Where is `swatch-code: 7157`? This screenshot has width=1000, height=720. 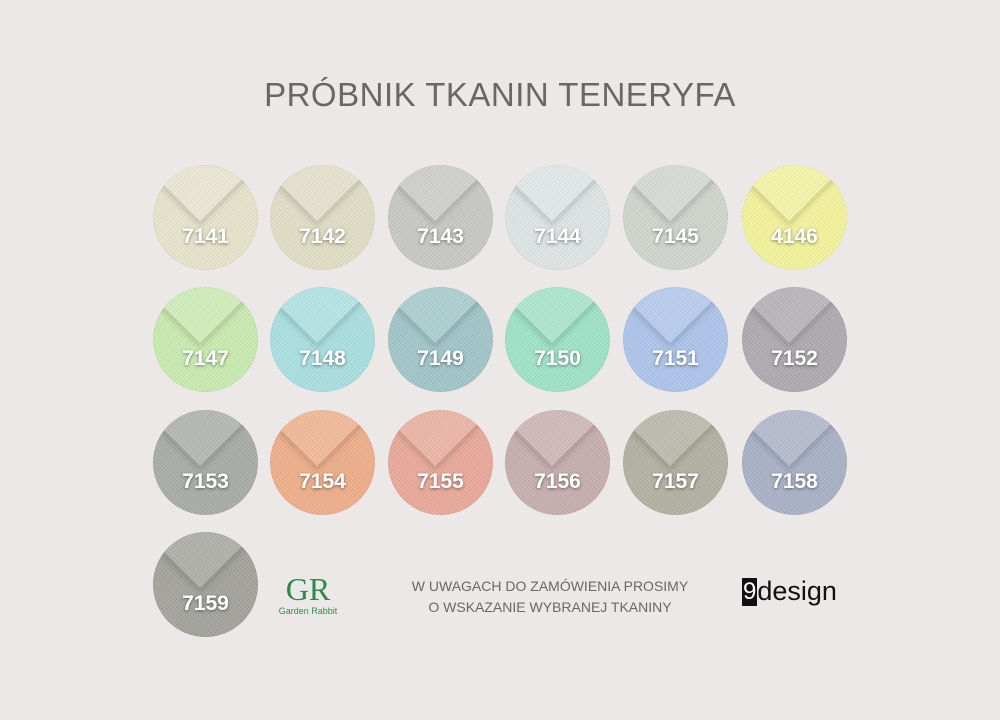 swatch-code: 7157 is located at coordinates (675, 481).